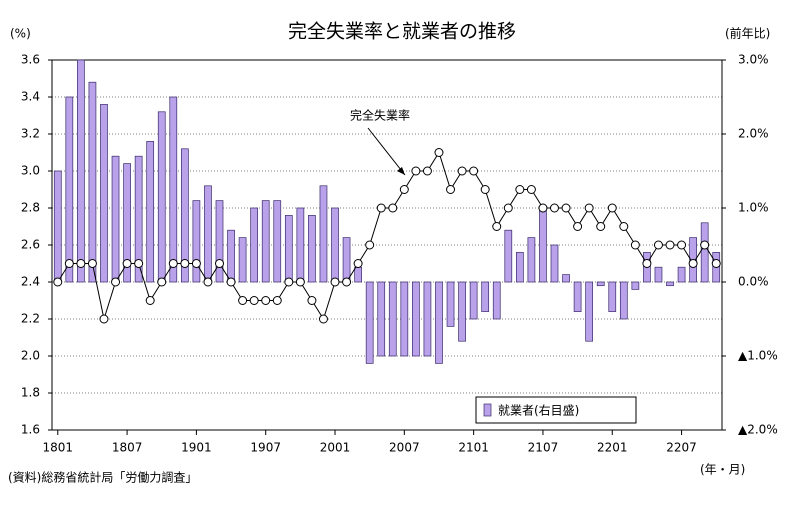 The height and width of the screenshot is (515, 805). What do you see at coordinates (753, 60) in the screenshot?
I see `y2-tick-label: 3.0%` at bounding box center [753, 60].